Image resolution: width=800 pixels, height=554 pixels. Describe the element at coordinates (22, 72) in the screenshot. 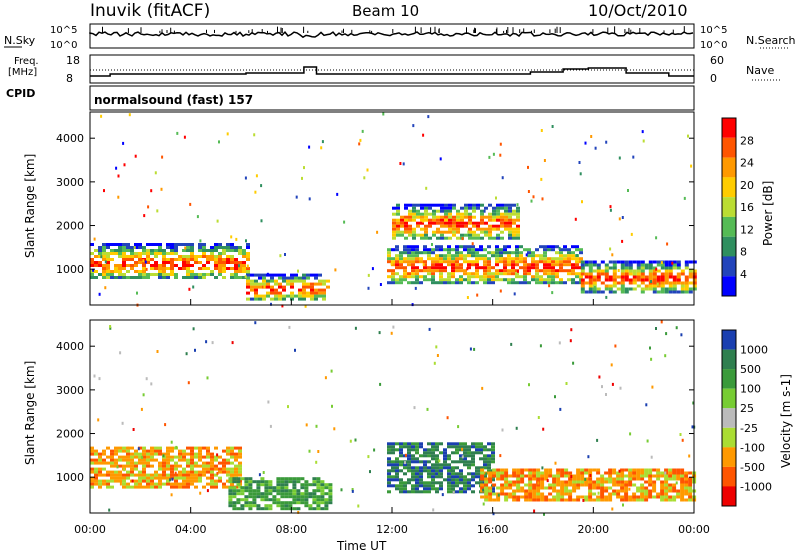

I see `freq-label-line2: [MHz]` at that location.